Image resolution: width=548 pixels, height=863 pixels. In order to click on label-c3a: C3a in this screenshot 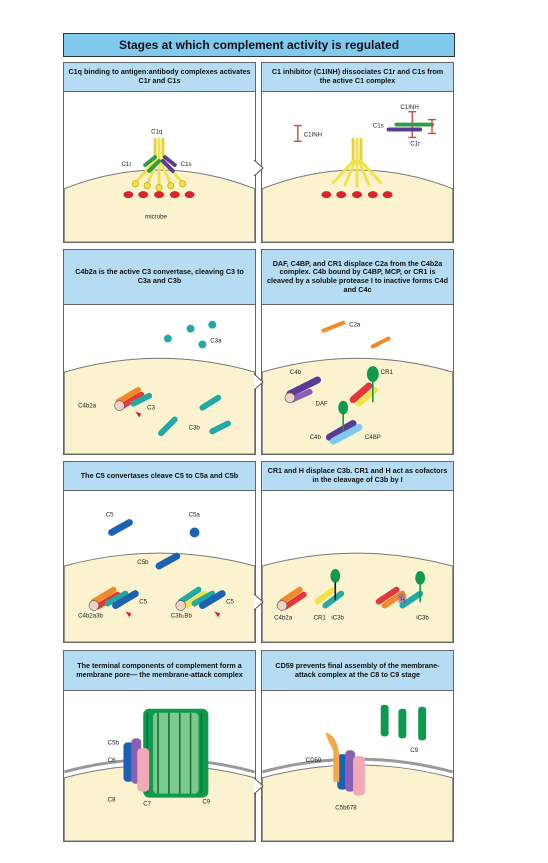, I will do `click(216, 340)`.